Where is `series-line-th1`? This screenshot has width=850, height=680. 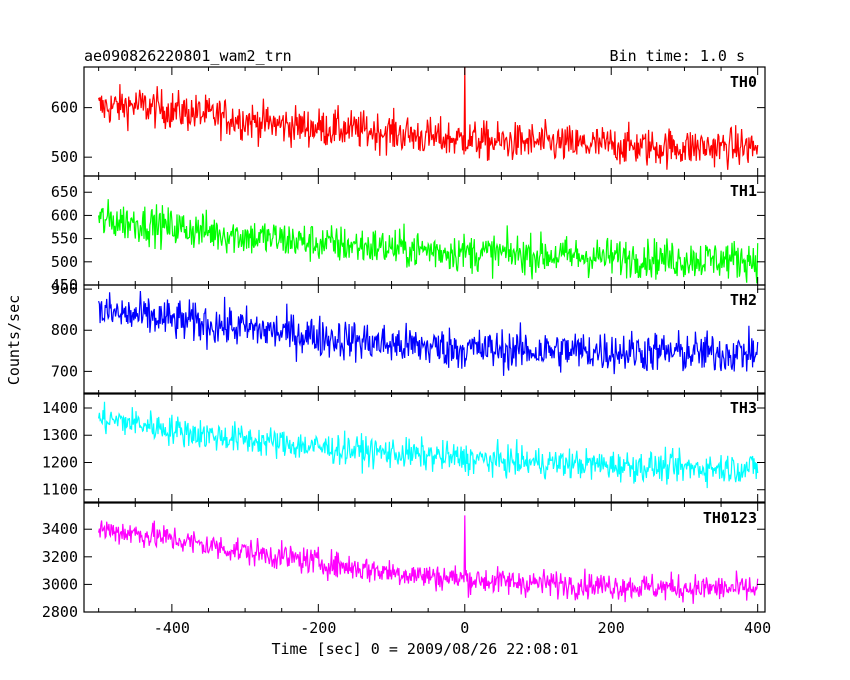 series-line-th1 is located at coordinates (428, 241).